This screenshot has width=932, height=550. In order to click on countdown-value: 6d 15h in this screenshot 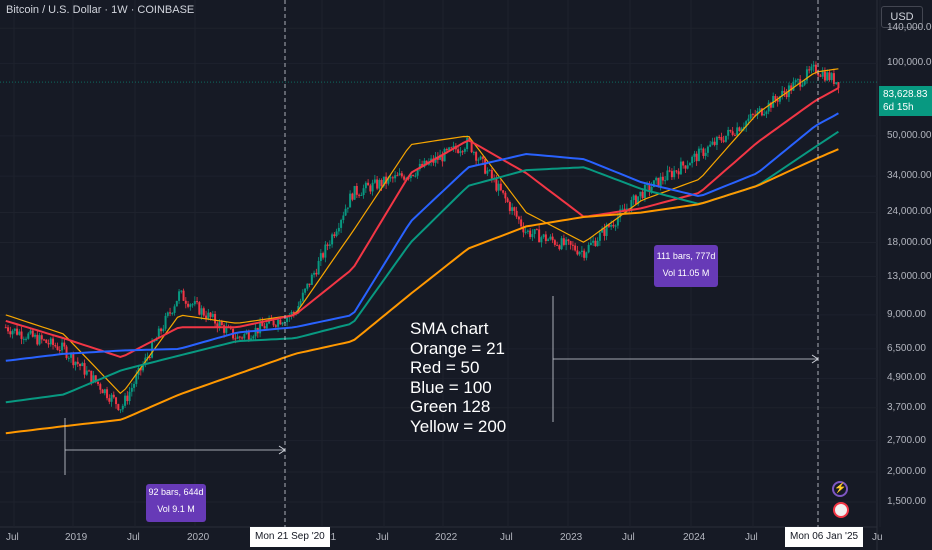, I will do `click(898, 107)`.